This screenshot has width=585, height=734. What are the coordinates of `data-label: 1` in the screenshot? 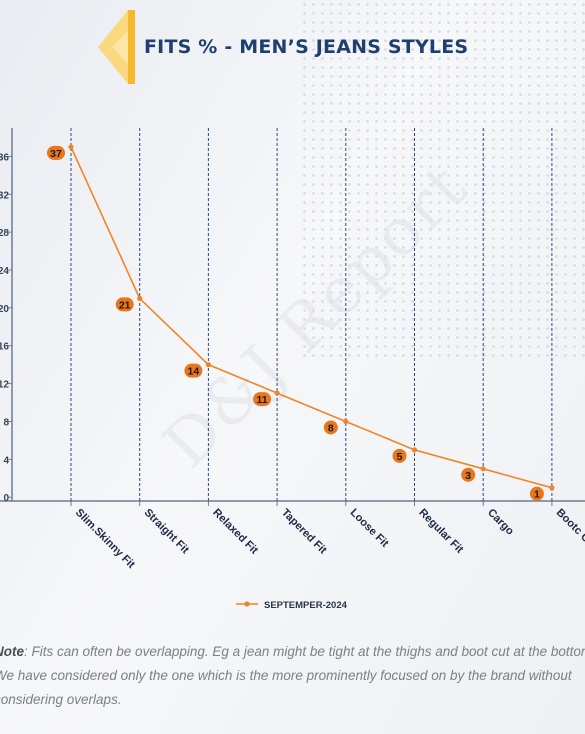 It's located at (537, 495).